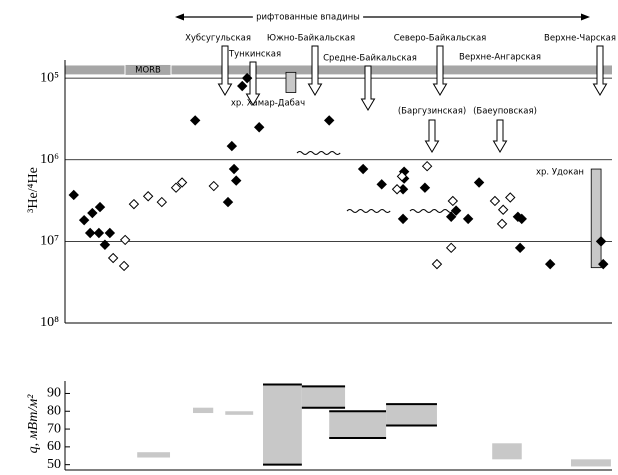 The image size is (618, 475). What do you see at coordinates (440, 39) in the screenshot?
I see `basin-label: Северо-Байкальская` at bounding box center [440, 39].